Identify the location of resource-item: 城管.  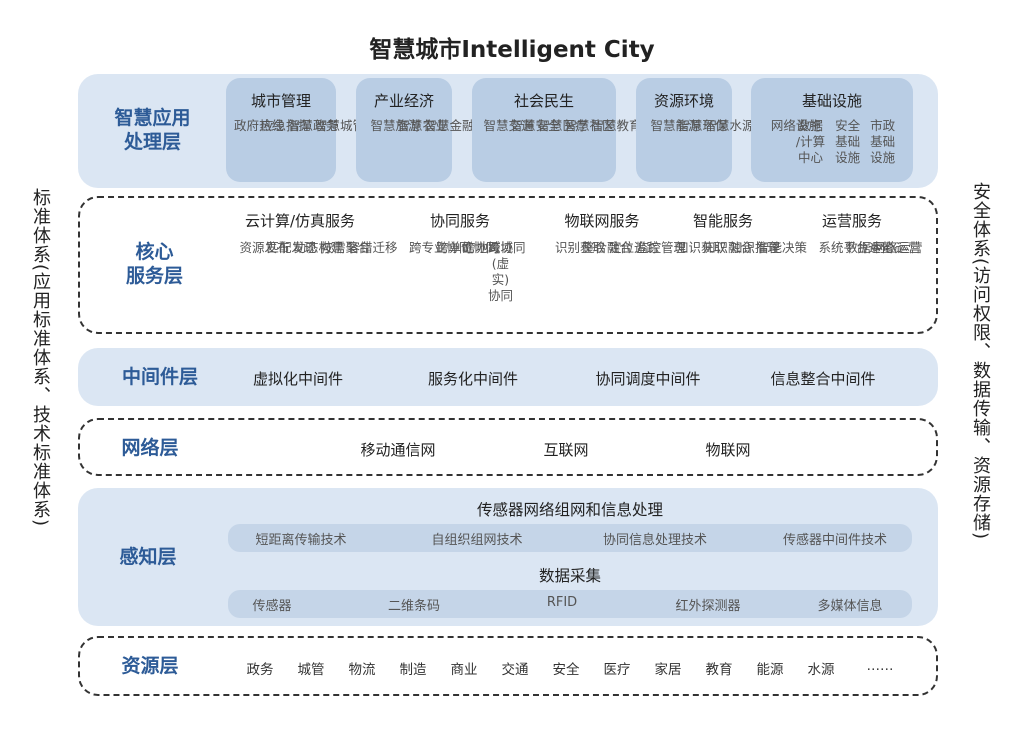
(311, 670).